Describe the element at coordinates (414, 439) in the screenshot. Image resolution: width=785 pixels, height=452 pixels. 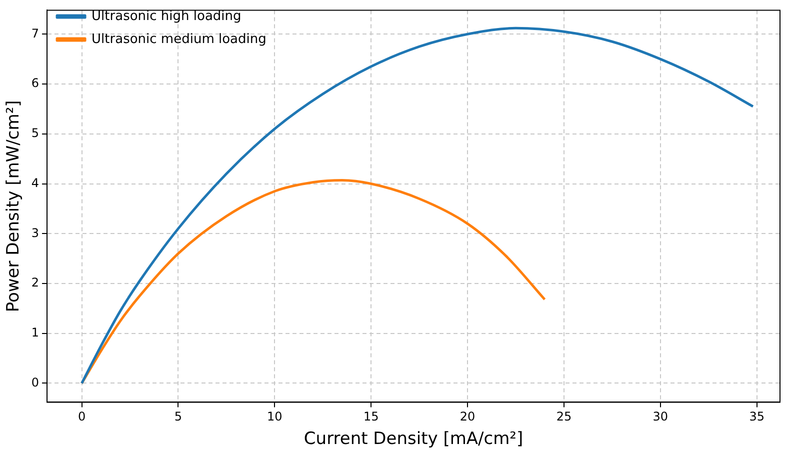
I see `x-axis-title: Current Density [mA/cm²]` at that location.